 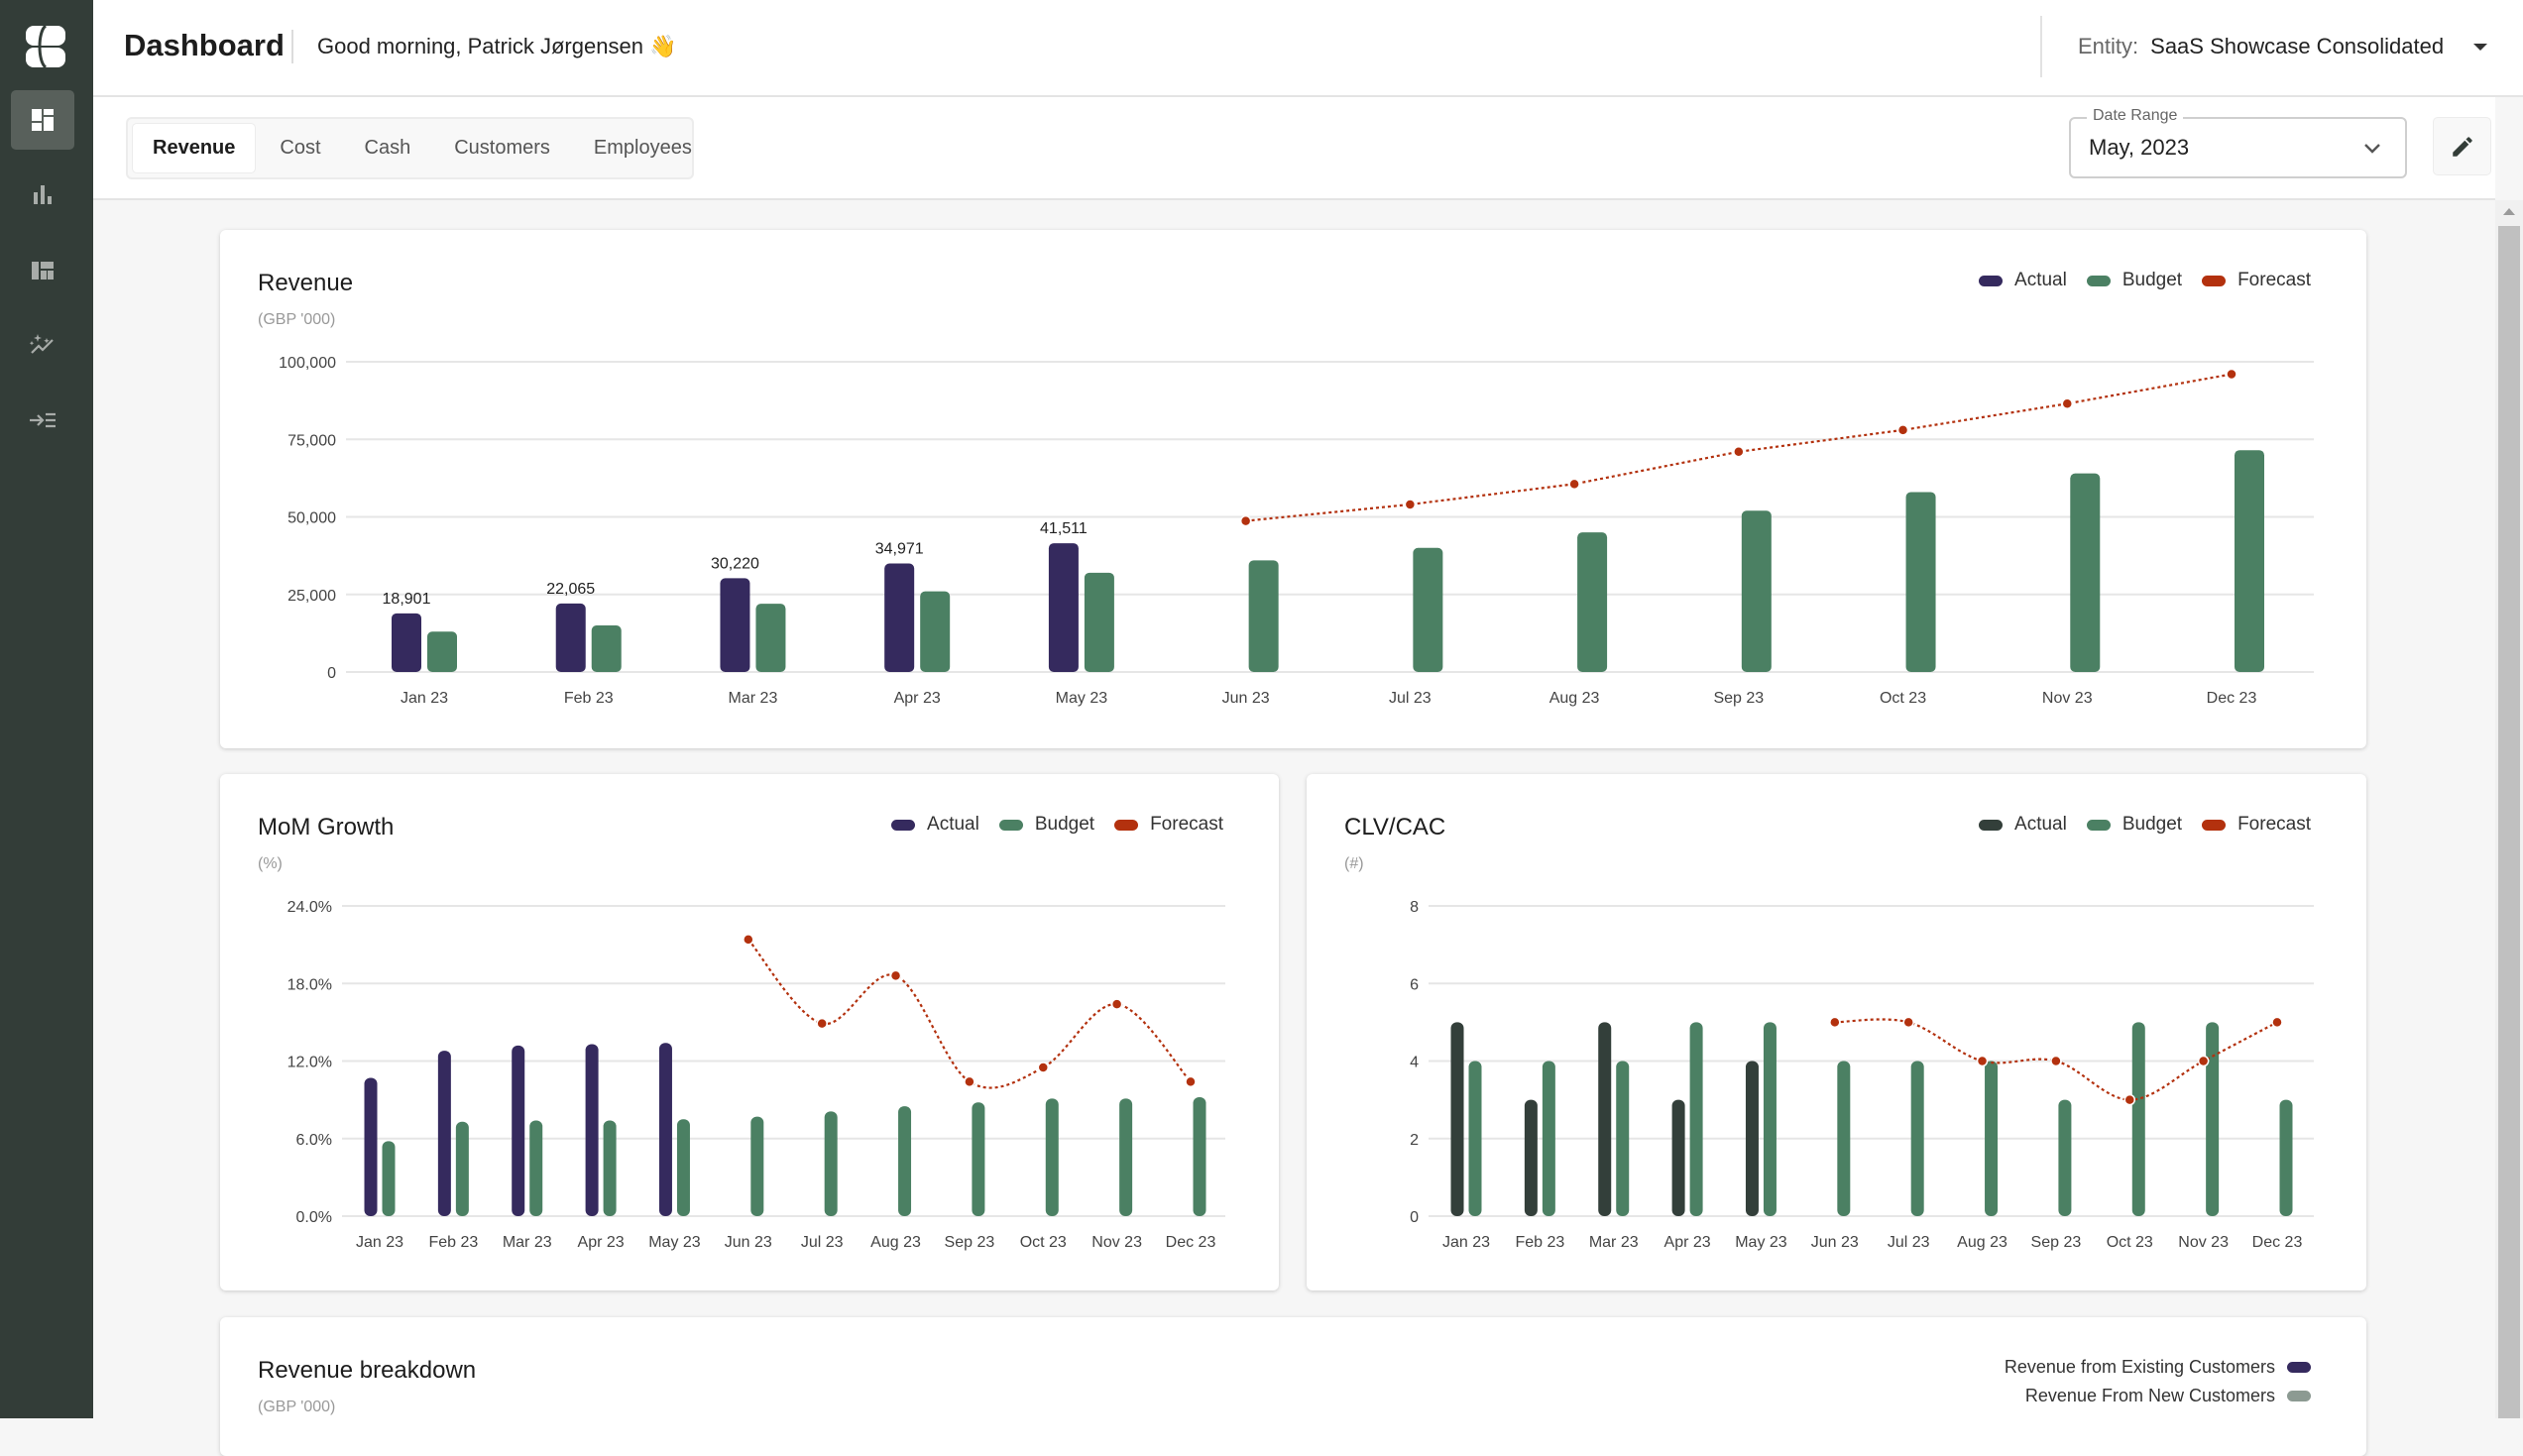 What do you see at coordinates (194, 148) in the screenshot?
I see `tab-revenue: Revenue` at bounding box center [194, 148].